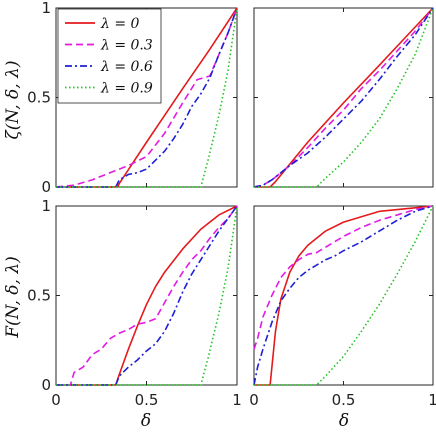 Image resolution: width=436 pixels, height=433 pixels. I want to click on xlabel-left: δ, so click(146, 421).